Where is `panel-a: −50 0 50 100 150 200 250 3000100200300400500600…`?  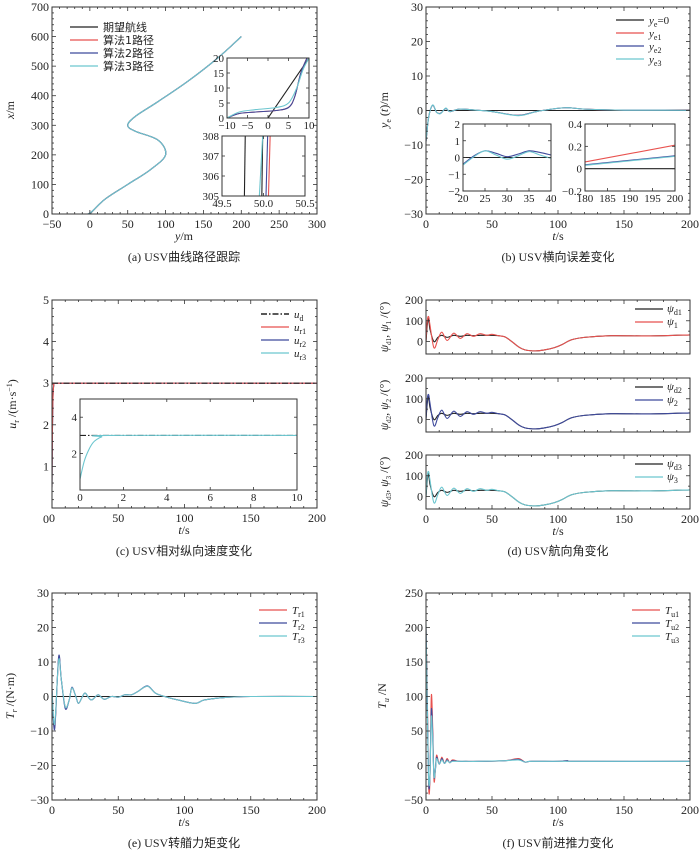
panel-a: −50 0 50 100 150 200 250 3000100200300400500600… is located at coordinates (164, 132).